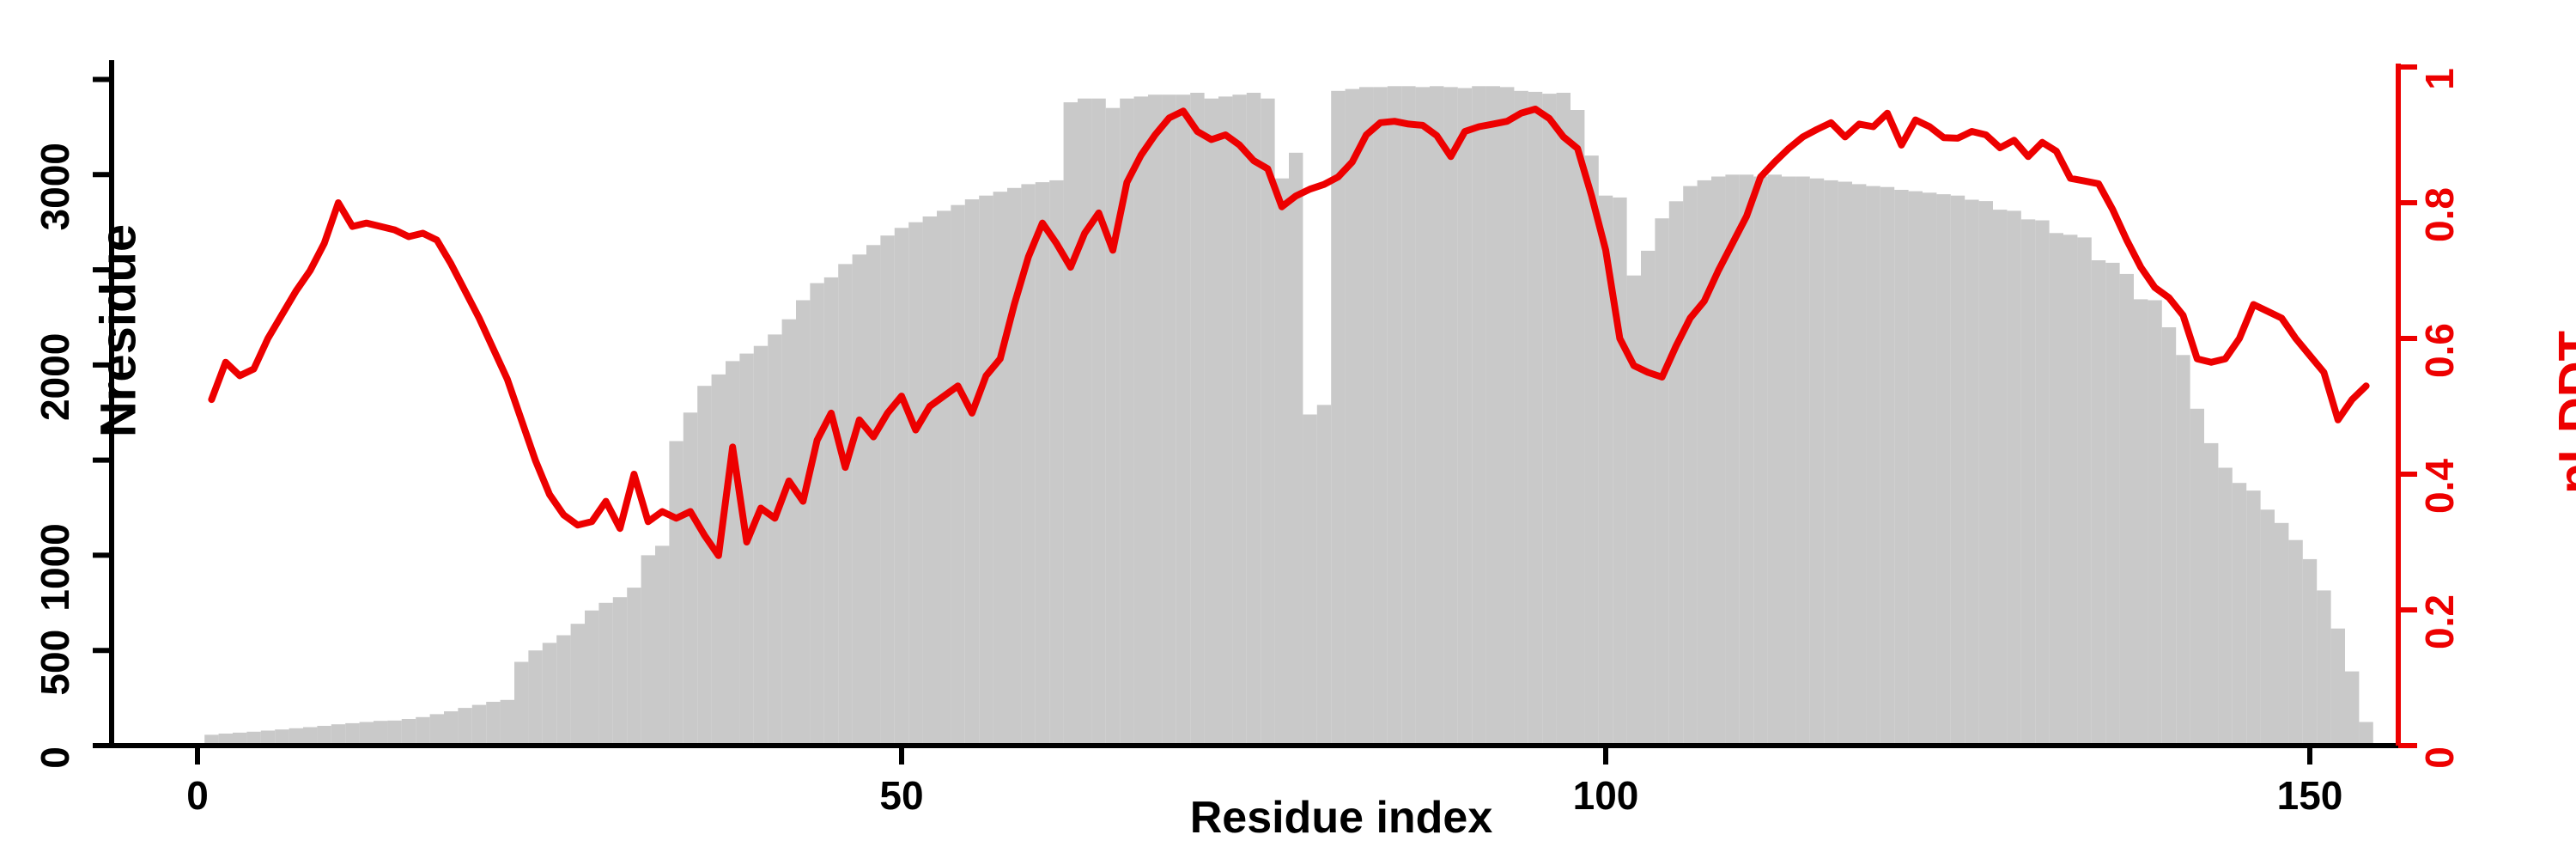 This screenshot has width=2576, height=859. I want to click on x-tick-label-50: 50, so click(901, 796).